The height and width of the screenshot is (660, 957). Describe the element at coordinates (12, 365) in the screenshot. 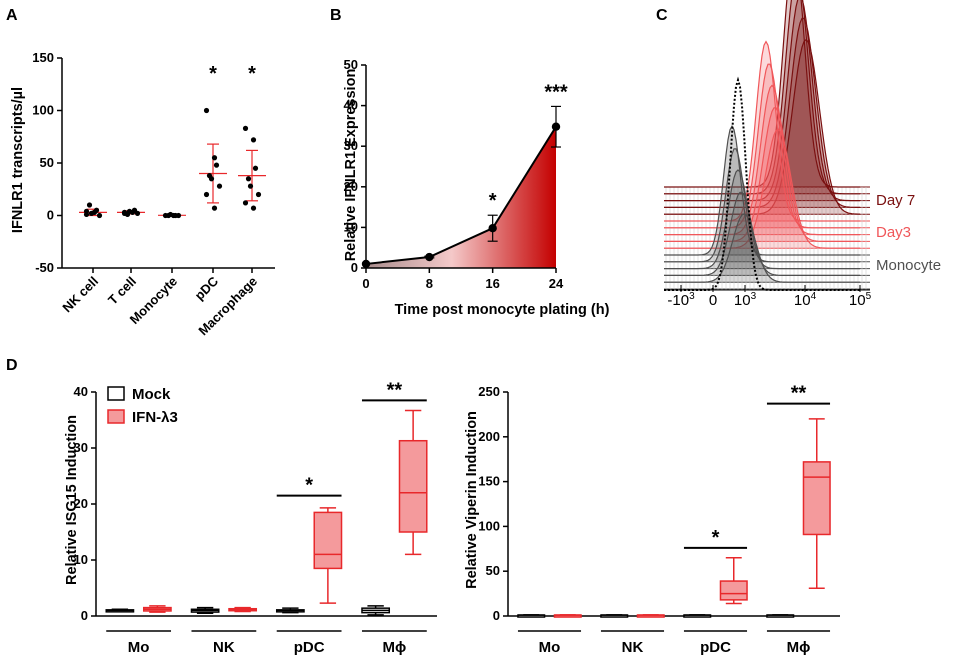

I see `panel-letter-d: D` at that location.